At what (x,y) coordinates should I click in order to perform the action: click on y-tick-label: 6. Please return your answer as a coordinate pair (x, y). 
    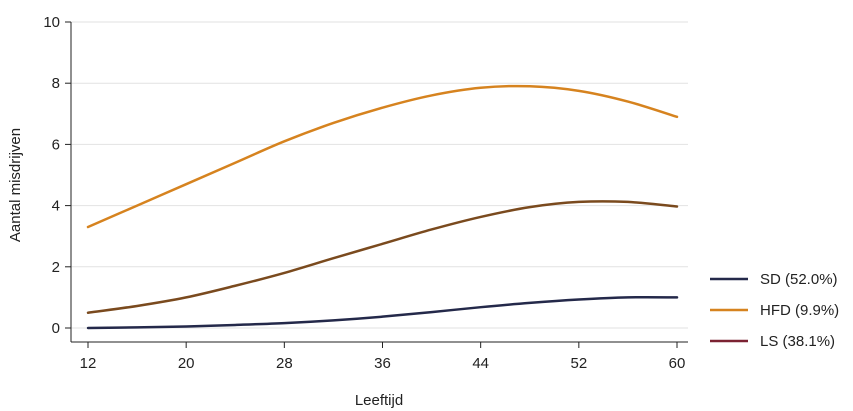
    Looking at the image, I should click on (56, 144).